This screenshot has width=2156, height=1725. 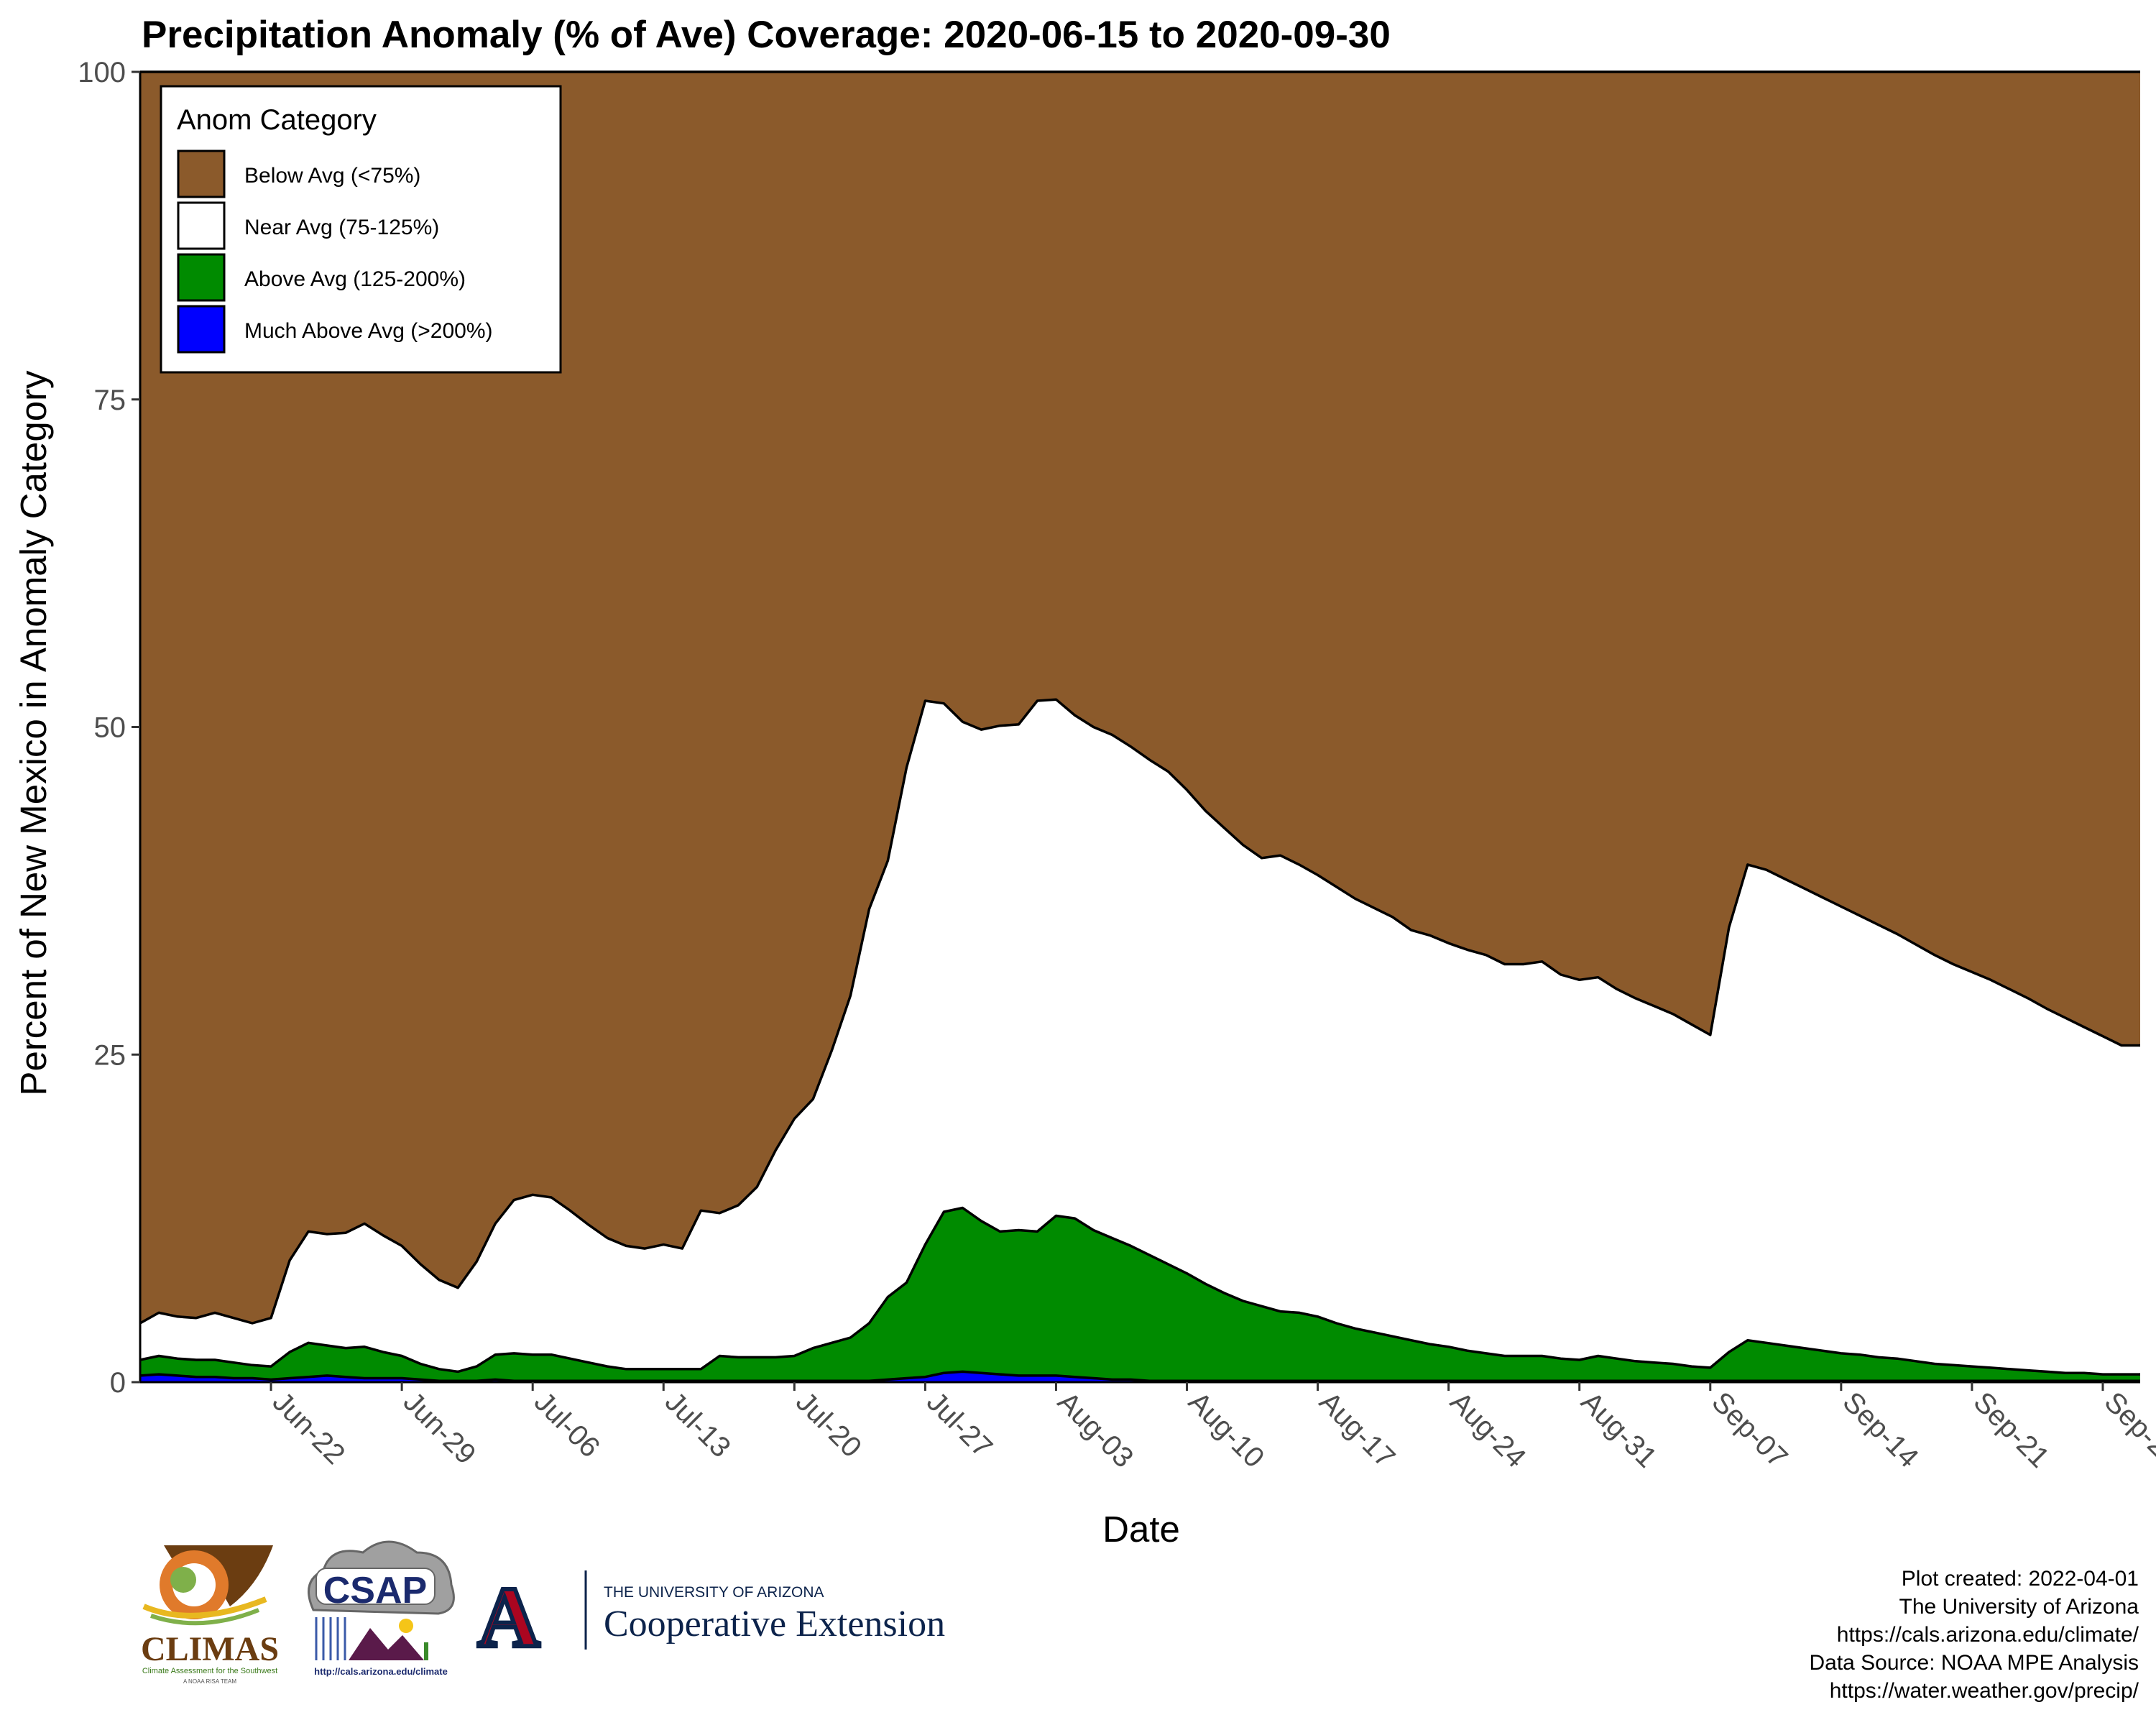 I want to click on credit-line: The University of Arizona, so click(x=2019, y=1607).